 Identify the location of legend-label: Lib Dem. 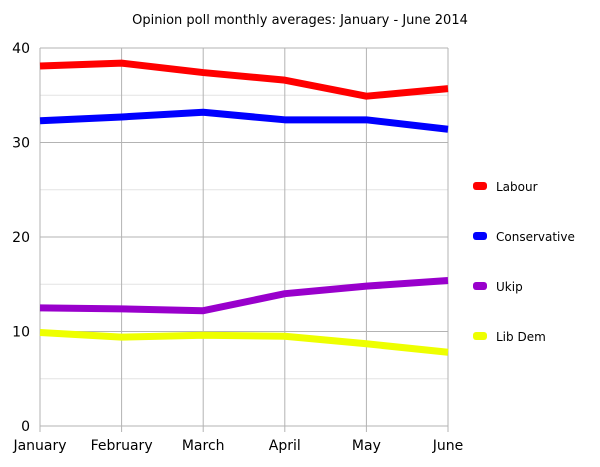
(521, 337).